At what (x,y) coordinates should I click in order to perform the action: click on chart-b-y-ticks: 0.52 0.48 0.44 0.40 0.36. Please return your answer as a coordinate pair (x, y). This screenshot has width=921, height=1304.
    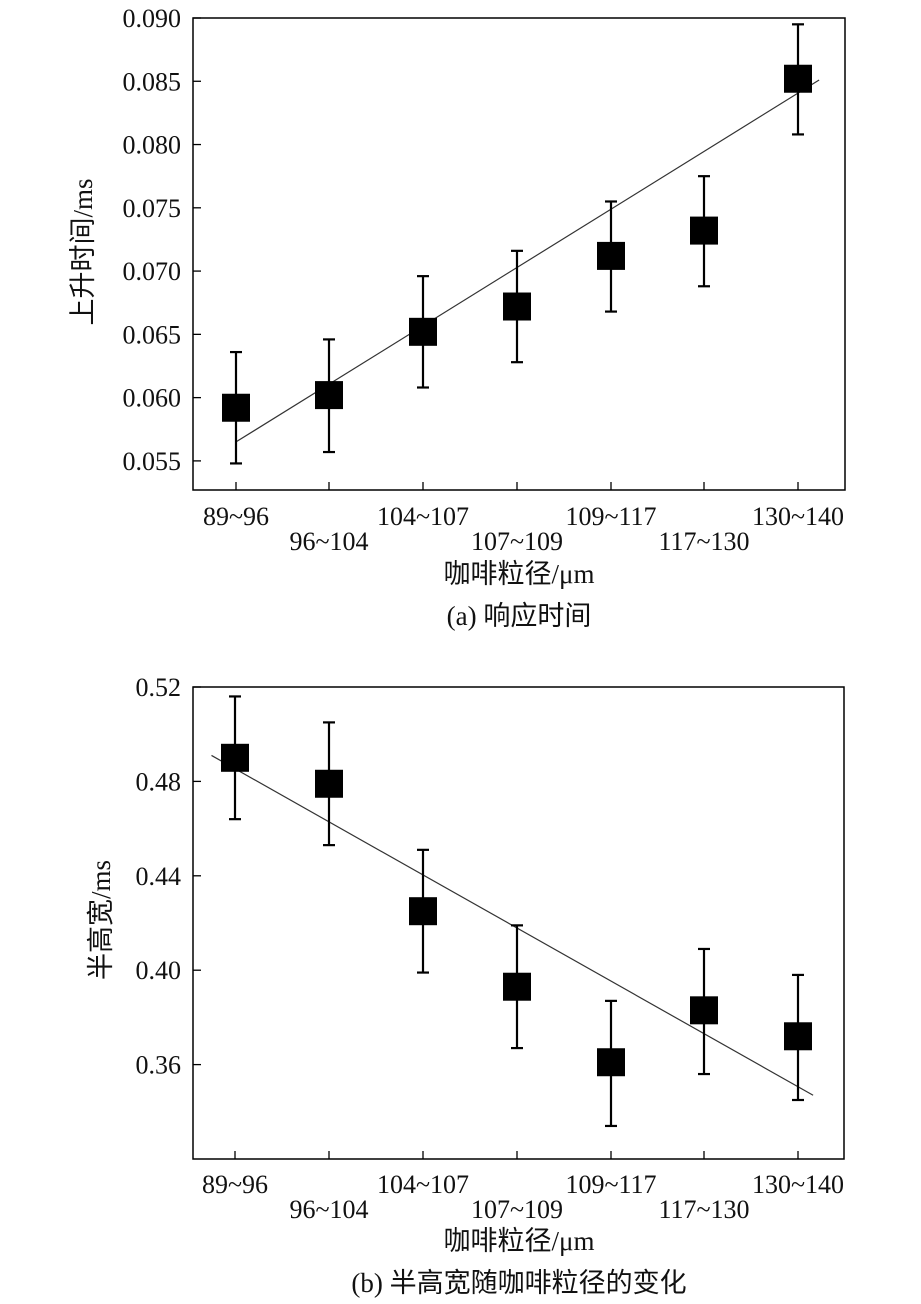
    Looking at the image, I should click on (168, 876).